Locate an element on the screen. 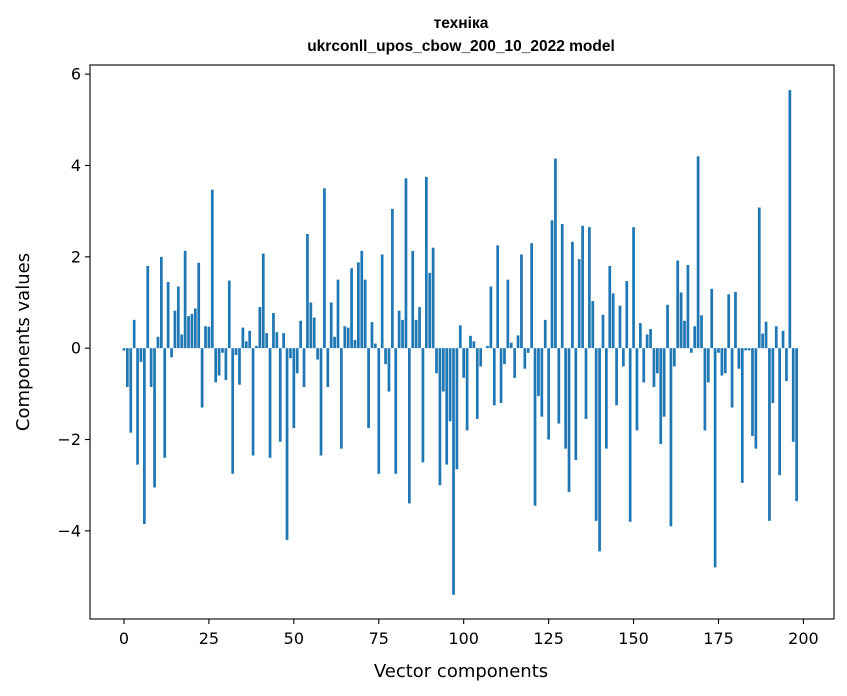 The height and width of the screenshot is (696, 847). x-tick-label: 75 is located at coordinates (379, 638).